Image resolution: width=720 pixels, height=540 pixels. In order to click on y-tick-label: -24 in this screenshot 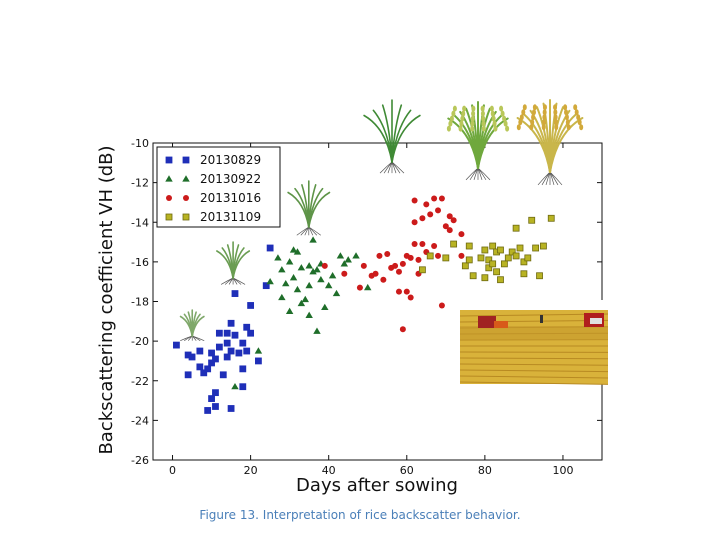, I will do `click(140, 420)`.